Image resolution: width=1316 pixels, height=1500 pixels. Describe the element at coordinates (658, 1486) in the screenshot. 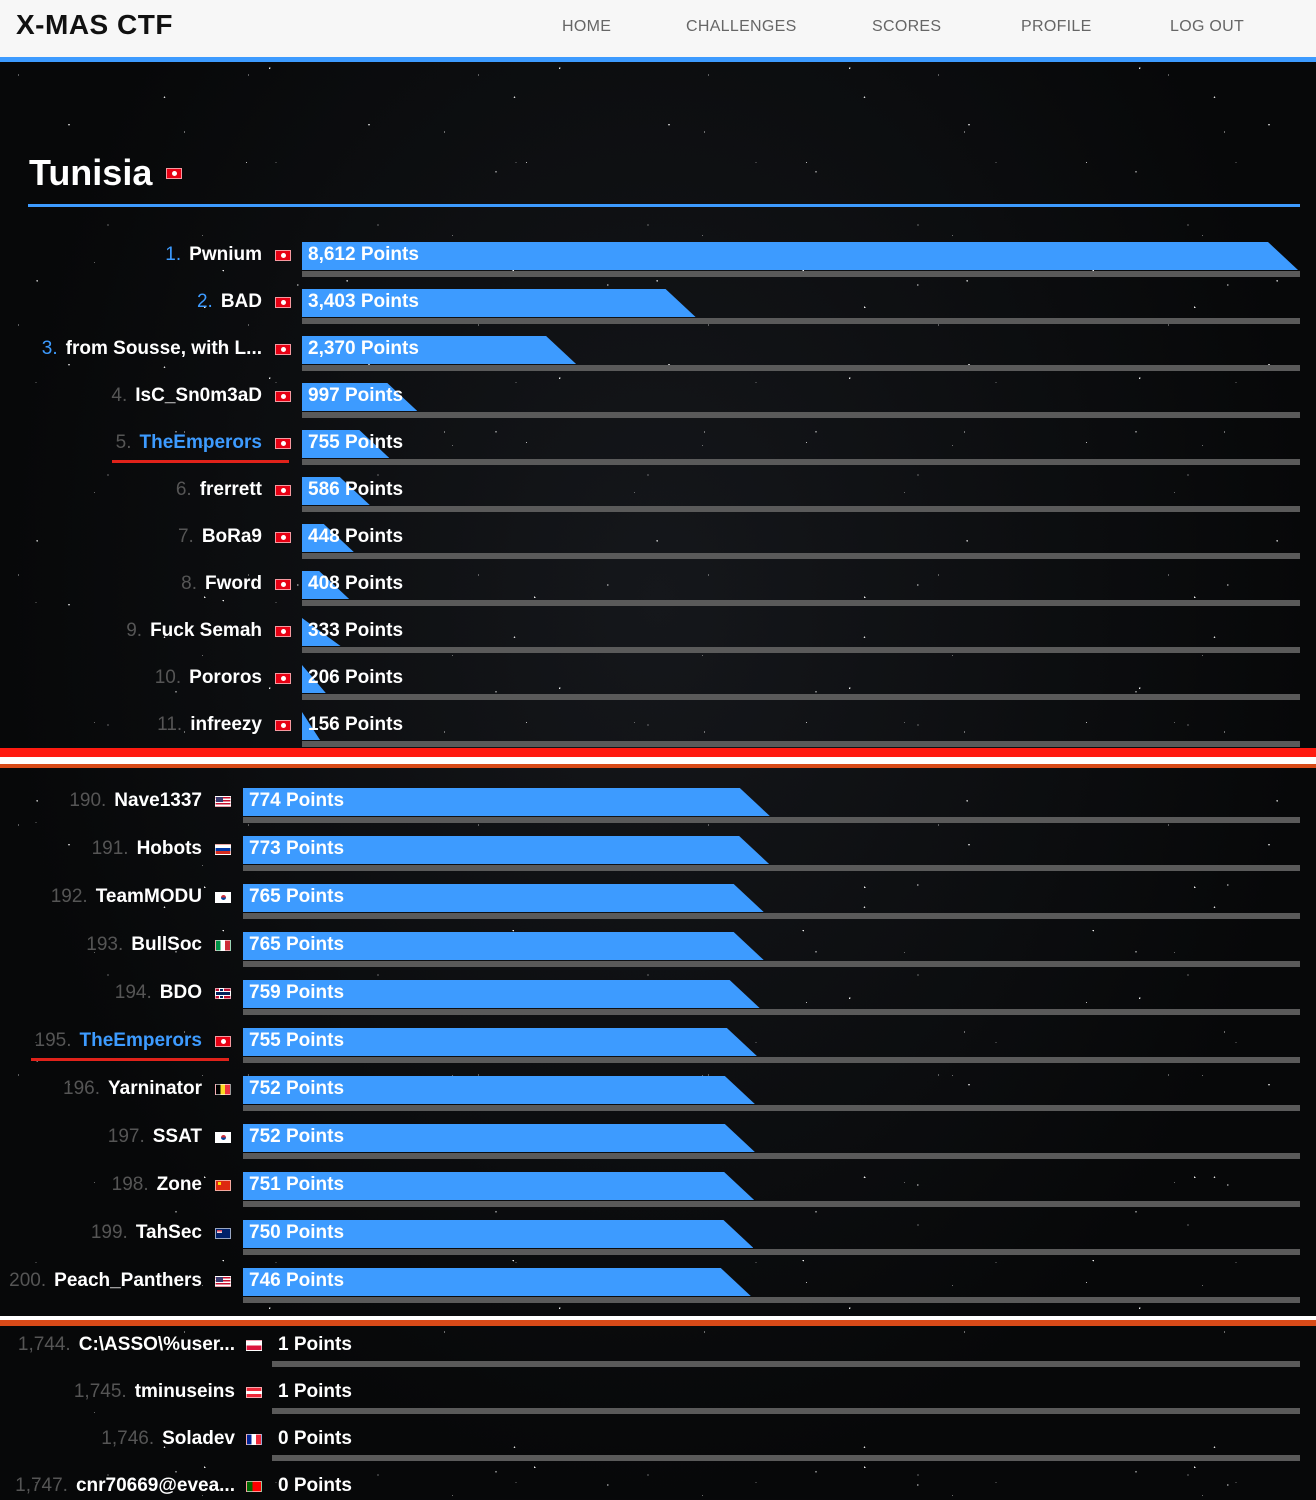

I see `scoreboard-row: 1,747. cnr70669@evea... 0 Points` at that location.